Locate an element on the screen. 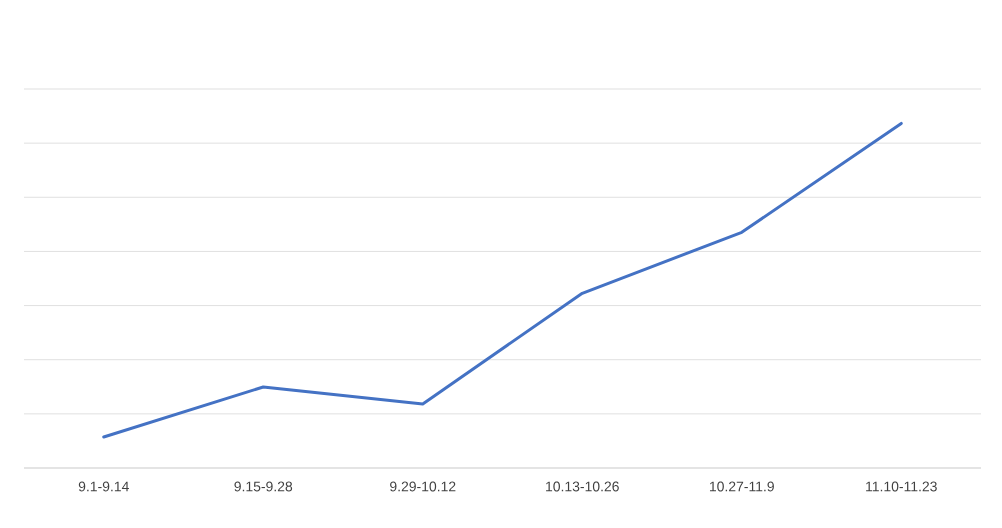  x-tick-label: 10.27-11.9 is located at coordinates (741, 486).